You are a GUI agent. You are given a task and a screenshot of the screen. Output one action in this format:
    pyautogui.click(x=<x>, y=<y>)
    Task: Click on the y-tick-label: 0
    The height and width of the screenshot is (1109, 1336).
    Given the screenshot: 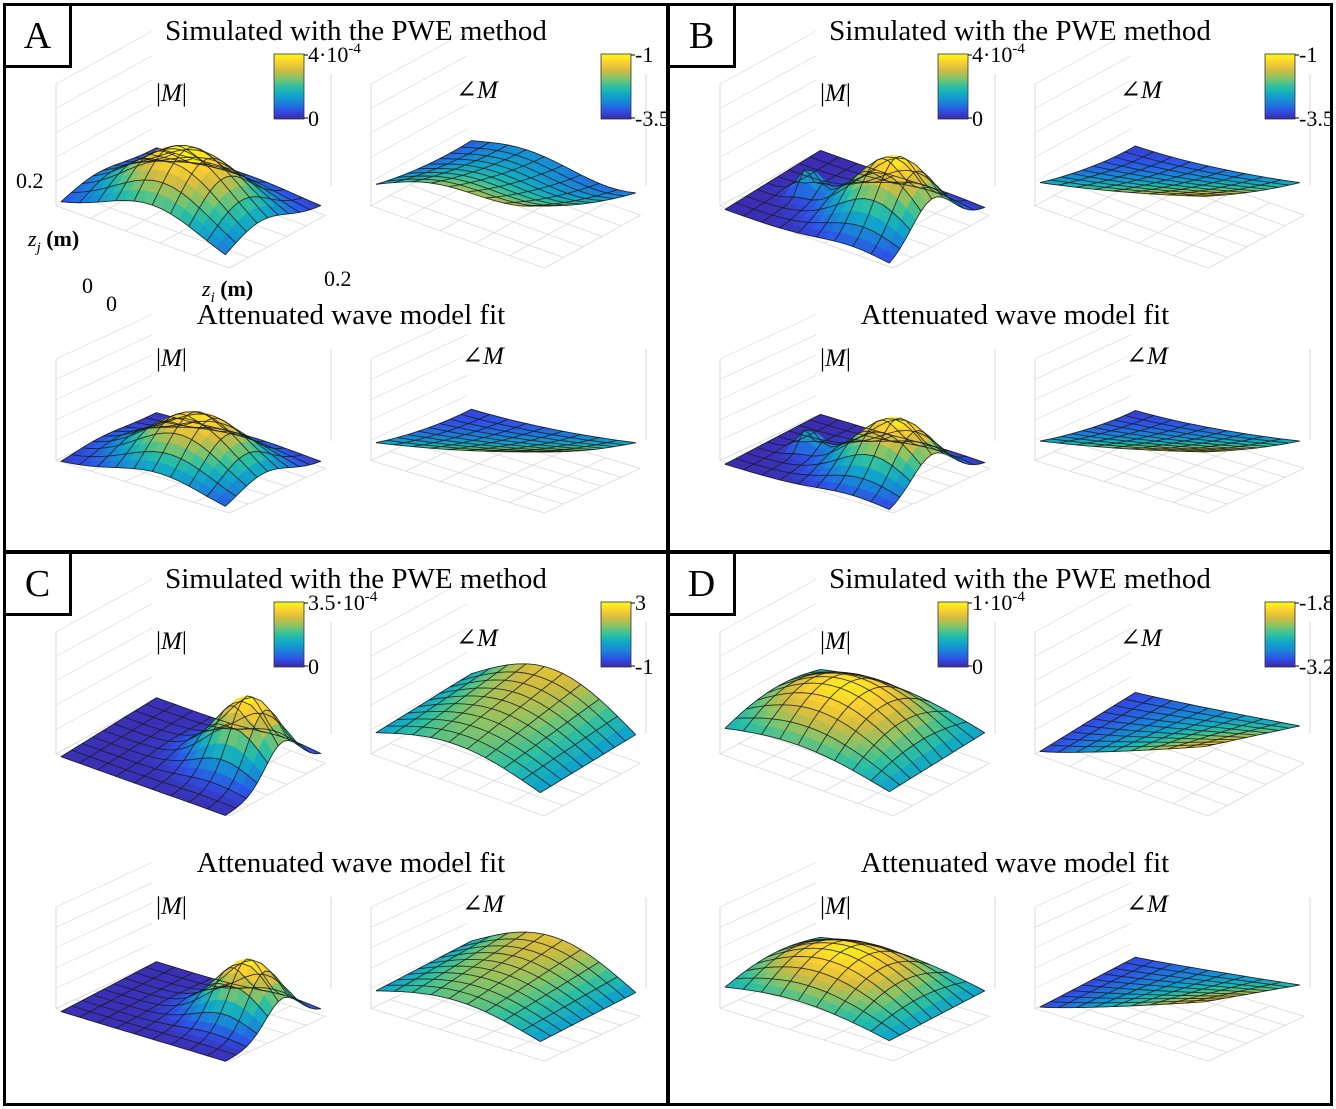 What is the action you would take?
    pyautogui.click(x=87, y=285)
    